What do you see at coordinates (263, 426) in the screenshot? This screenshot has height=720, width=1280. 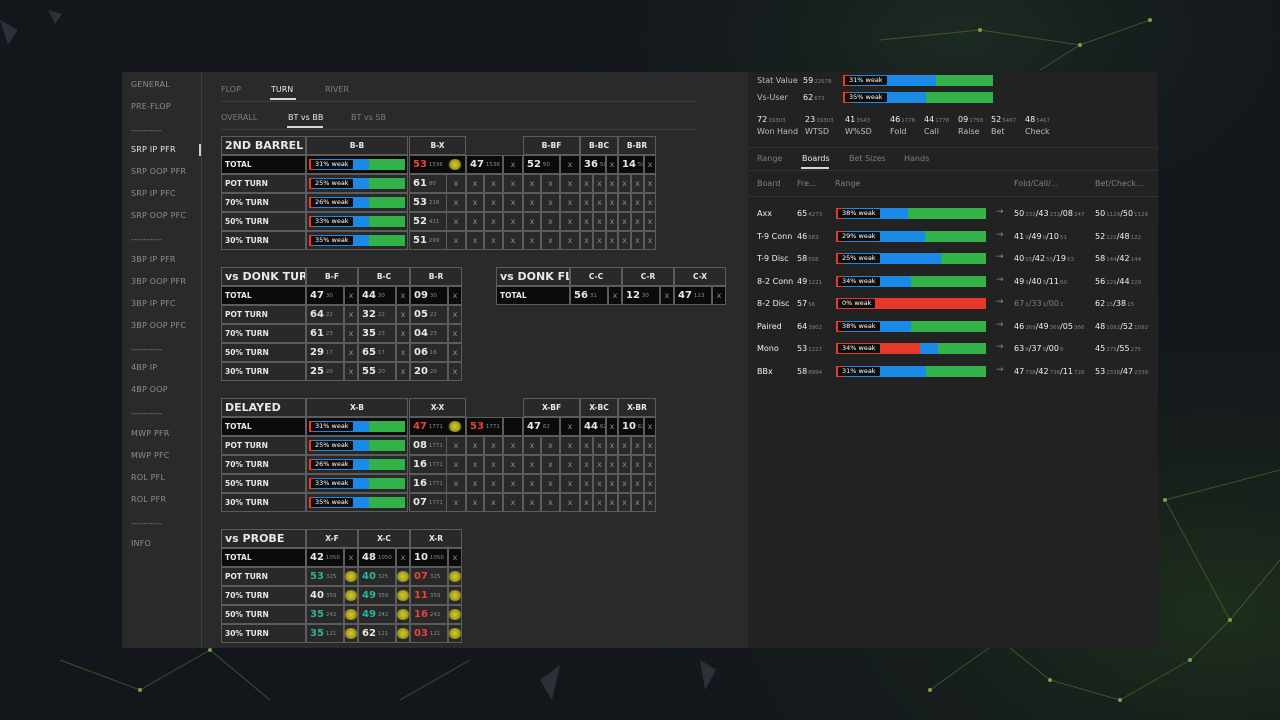 I see `row-label: TOTAL` at bounding box center [263, 426].